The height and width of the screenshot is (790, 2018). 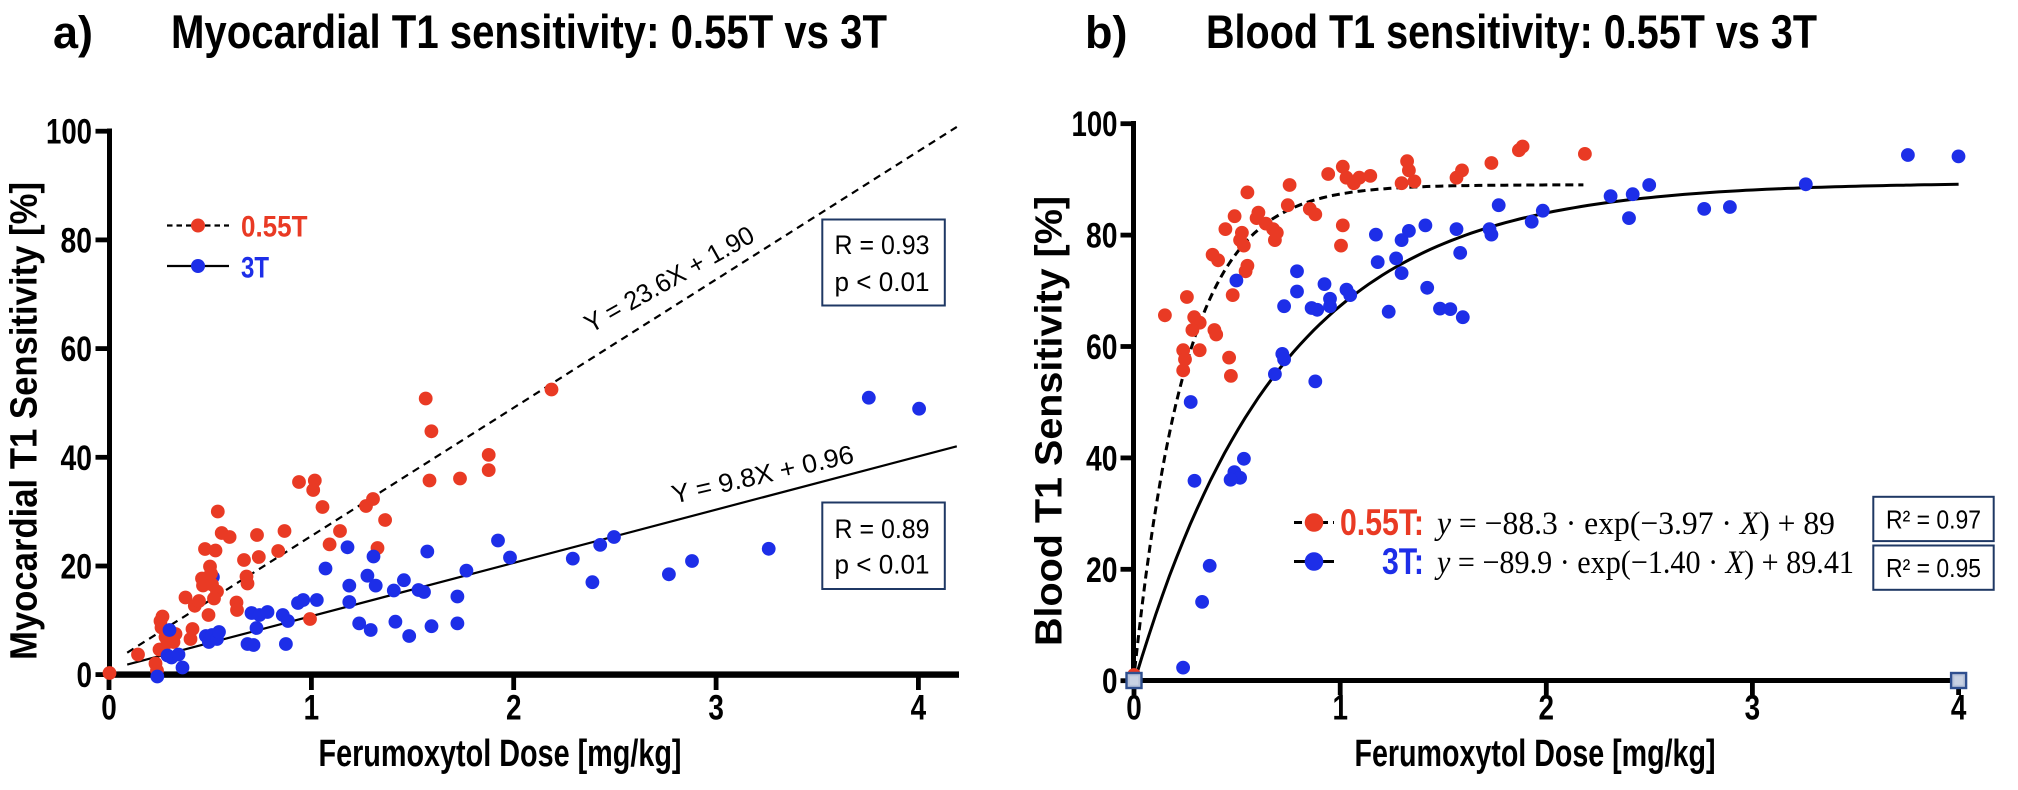 What do you see at coordinates (1403, 561) in the screenshot?
I see `svg-text: 3T:` at bounding box center [1403, 561].